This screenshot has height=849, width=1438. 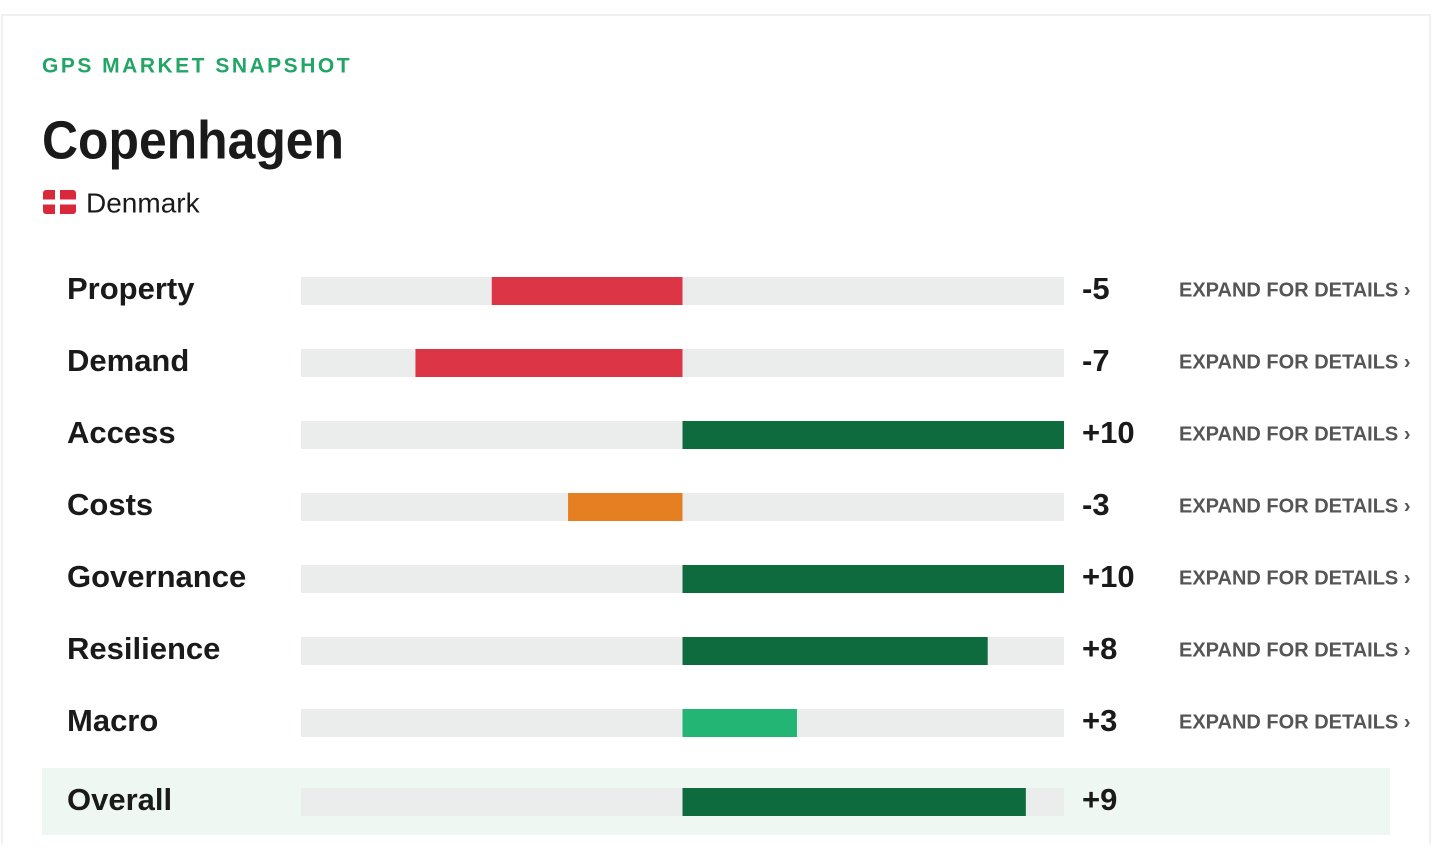 I want to click on category-label: Access, so click(x=121, y=432).